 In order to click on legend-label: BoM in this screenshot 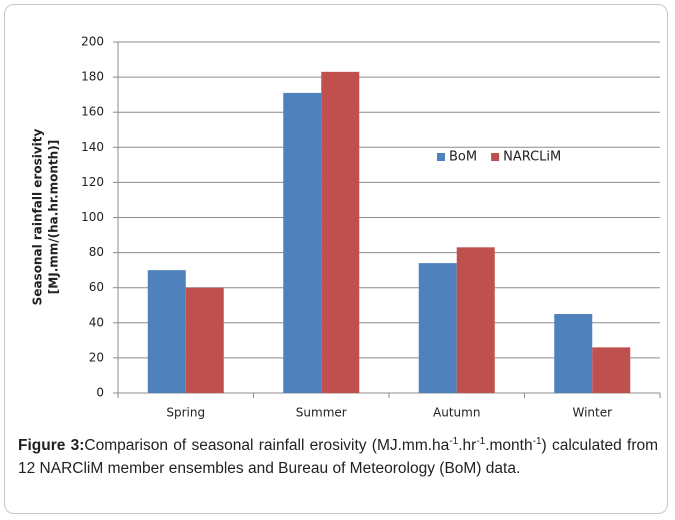, I will do `click(463, 157)`.